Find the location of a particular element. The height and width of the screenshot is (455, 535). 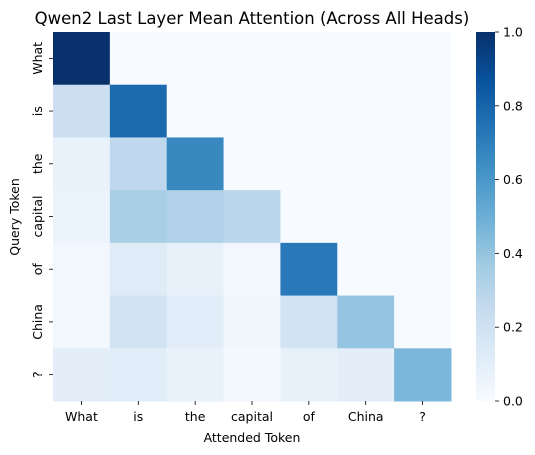

y-tick-label: ? is located at coordinates (37, 374).